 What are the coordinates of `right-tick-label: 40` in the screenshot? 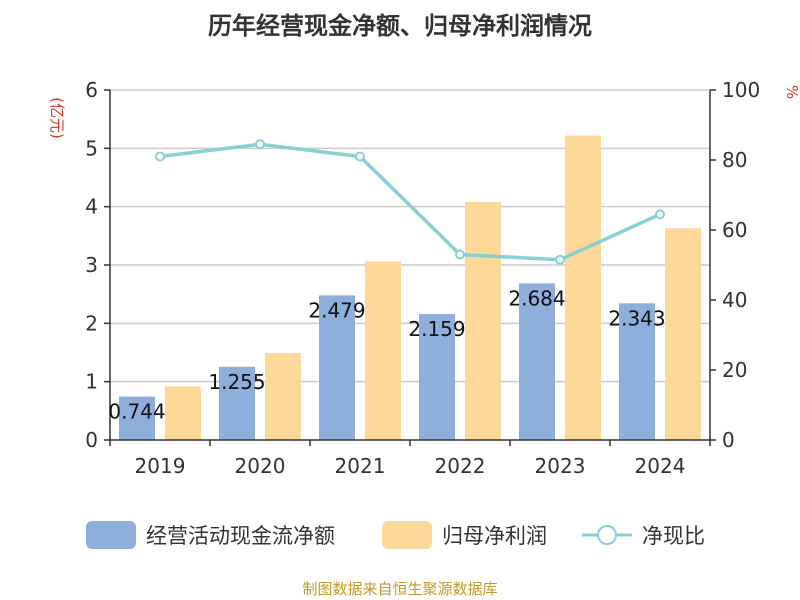 It's located at (734, 300).